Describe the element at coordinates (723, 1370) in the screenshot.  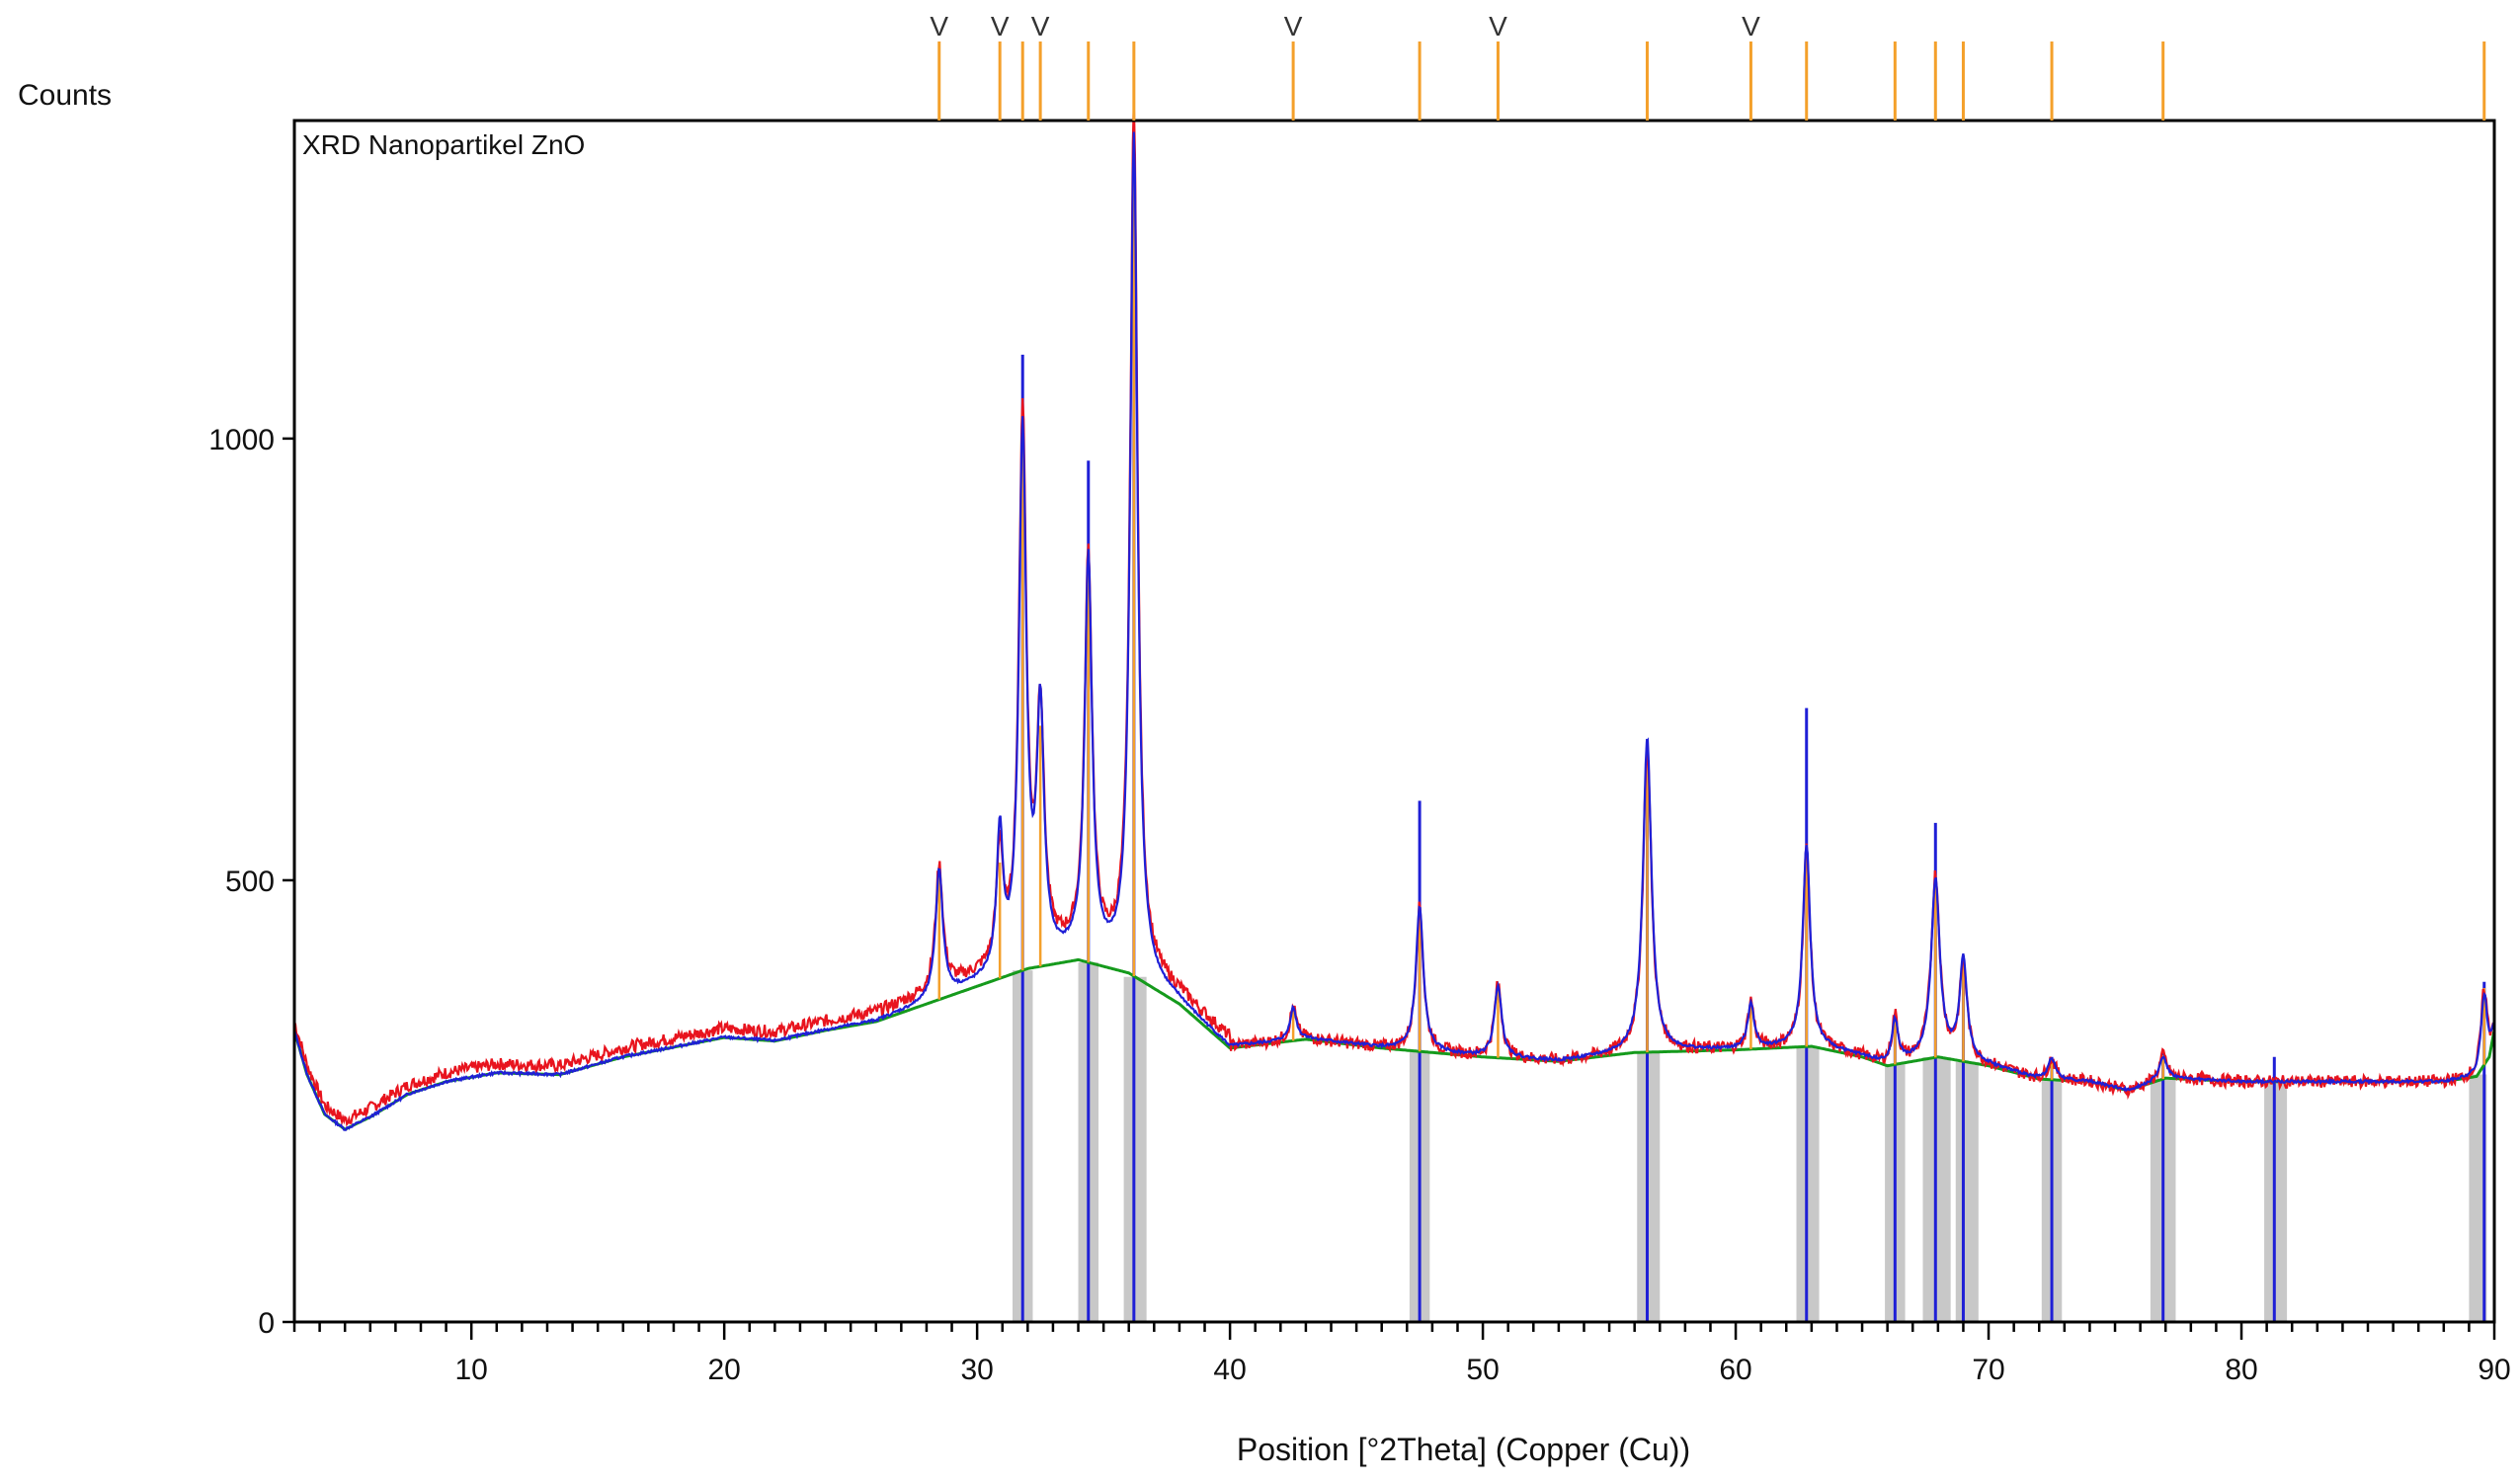
I see `x-tick-label: 20` at that location.